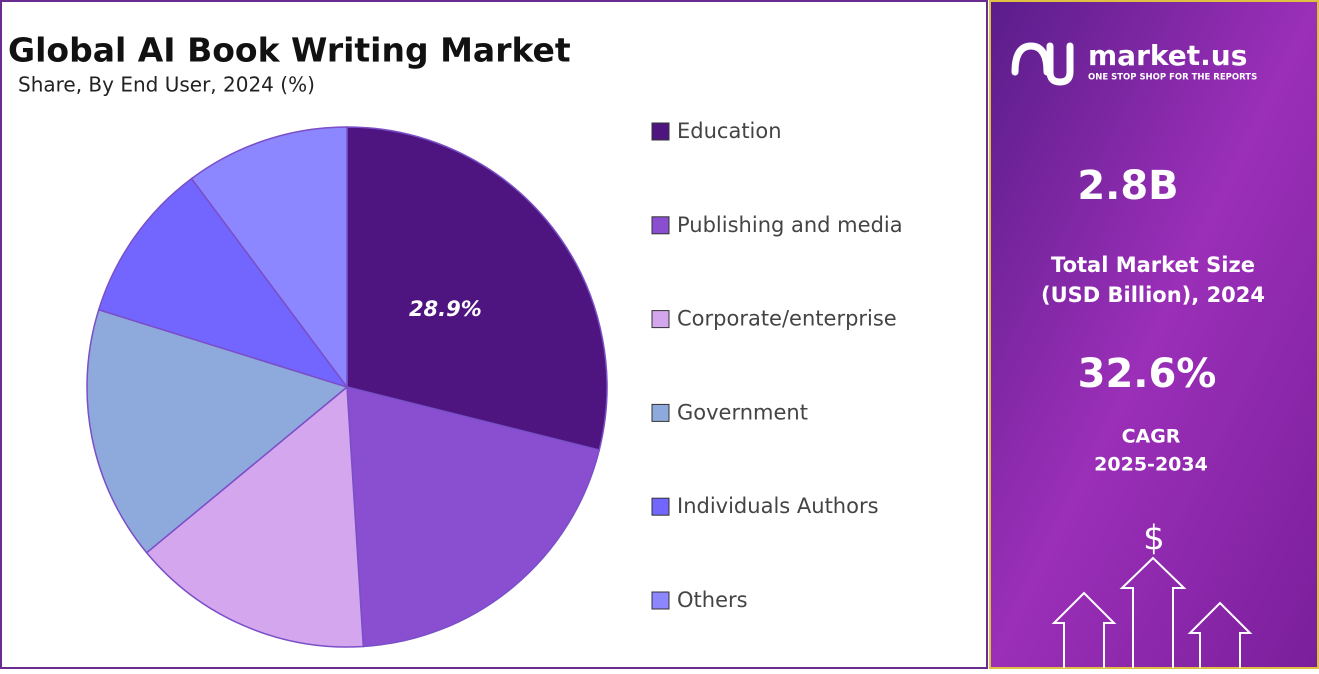  What do you see at coordinates (1147, 374) in the screenshot?
I see `cagr: 32.6%` at bounding box center [1147, 374].